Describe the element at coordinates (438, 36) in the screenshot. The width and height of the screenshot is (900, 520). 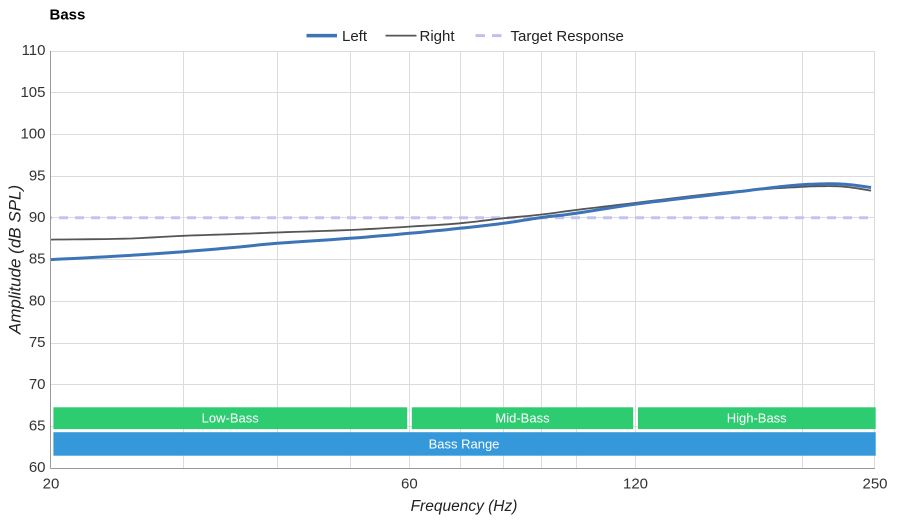
I see `svg-text: Right` at that location.